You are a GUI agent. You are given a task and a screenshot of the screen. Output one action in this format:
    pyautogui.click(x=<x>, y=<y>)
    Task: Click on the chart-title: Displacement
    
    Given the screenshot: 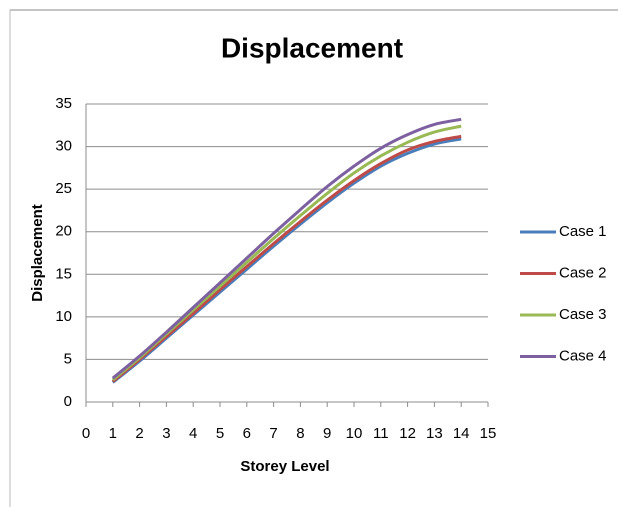 What is the action you would take?
    pyautogui.click(x=312, y=47)
    